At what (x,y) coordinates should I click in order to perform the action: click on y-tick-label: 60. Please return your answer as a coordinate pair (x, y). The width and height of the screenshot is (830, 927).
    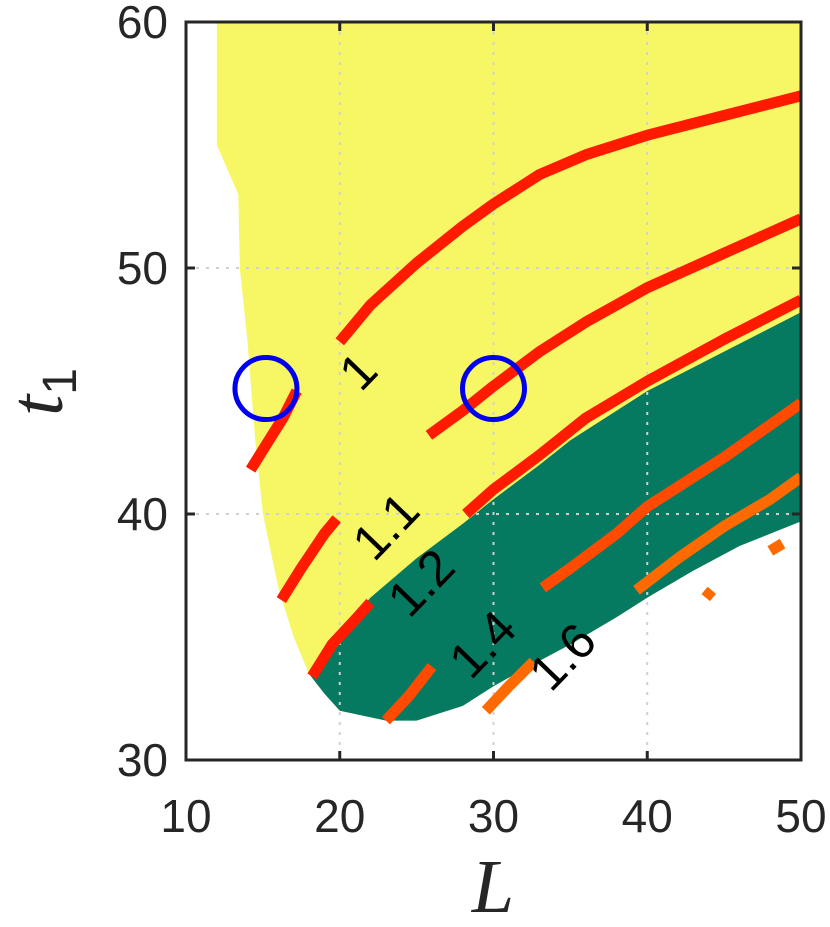
    Looking at the image, I should click on (142, 24).